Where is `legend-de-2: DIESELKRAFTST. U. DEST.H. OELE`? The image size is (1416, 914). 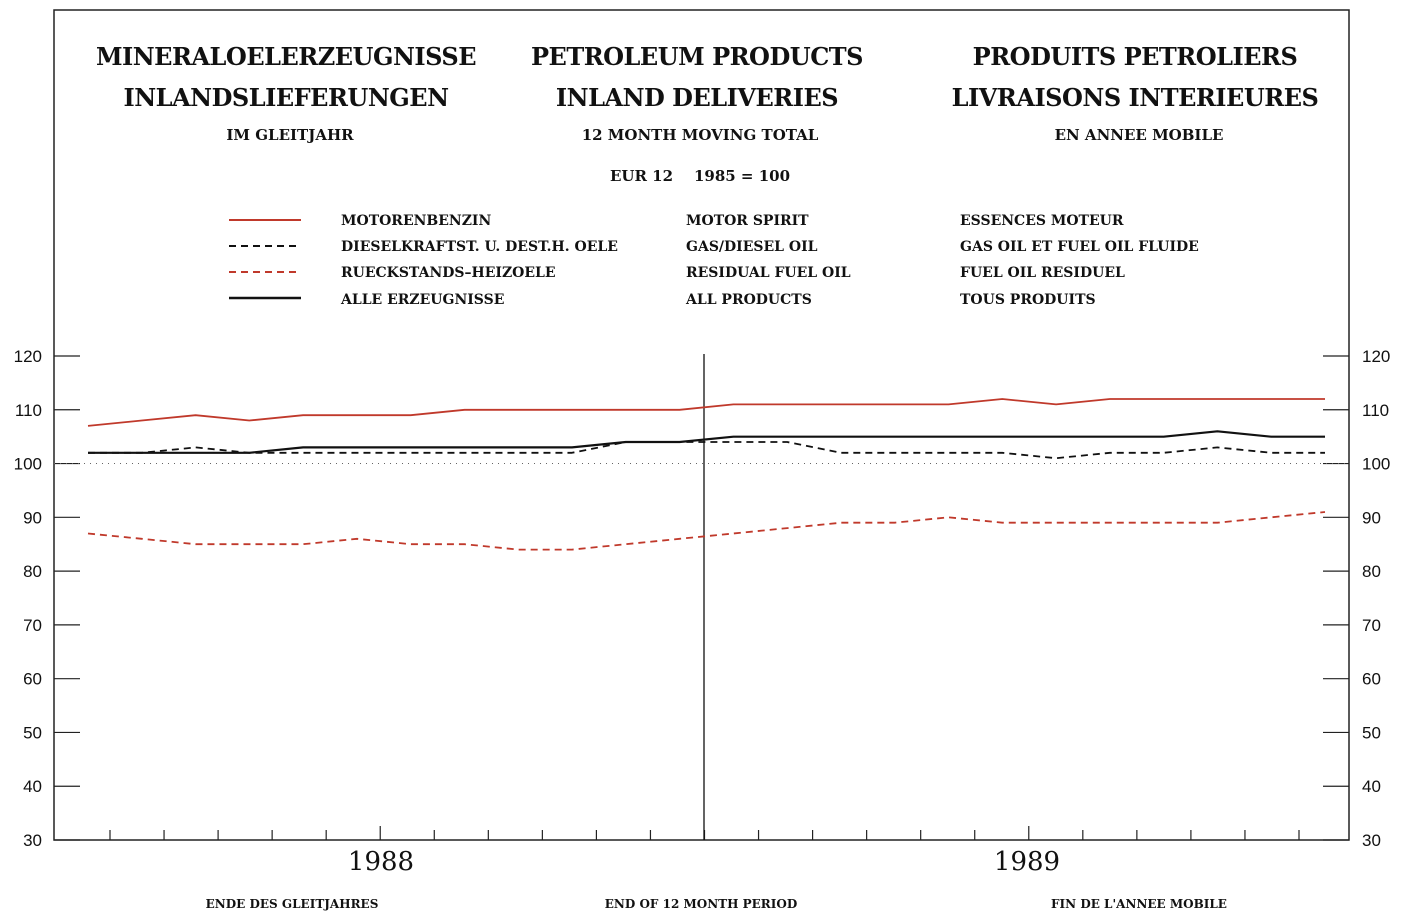
legend-de-2: DIESELKRAFTST. U. DEST.H. OELE is located at coordinates (479, 247).